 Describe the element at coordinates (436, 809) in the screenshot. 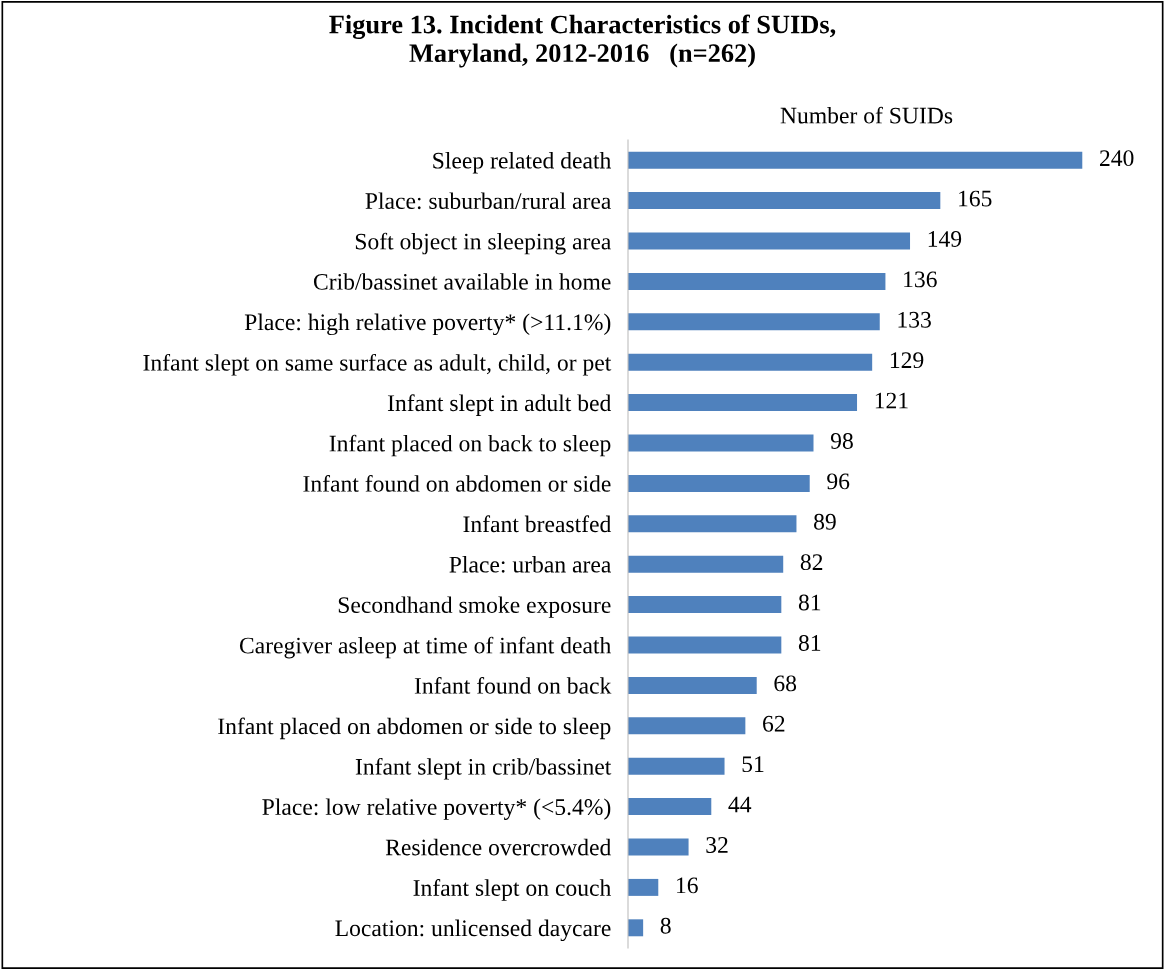

I see `y-tick-label: Place: low relative poverty* (<5.4%)` at that location.